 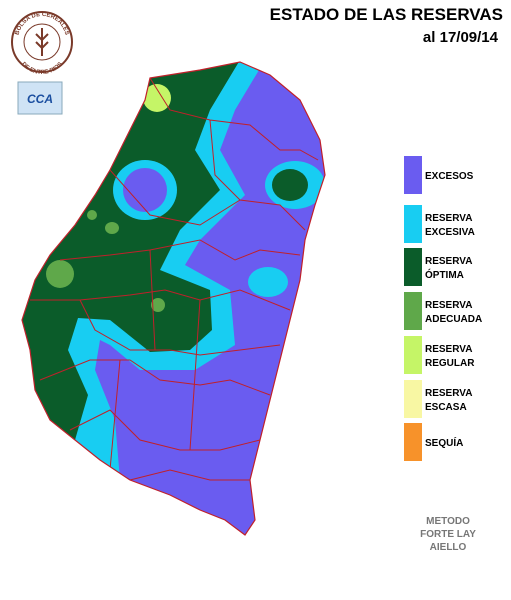 I want to click on zone-optima, so click(x=290, y=185).